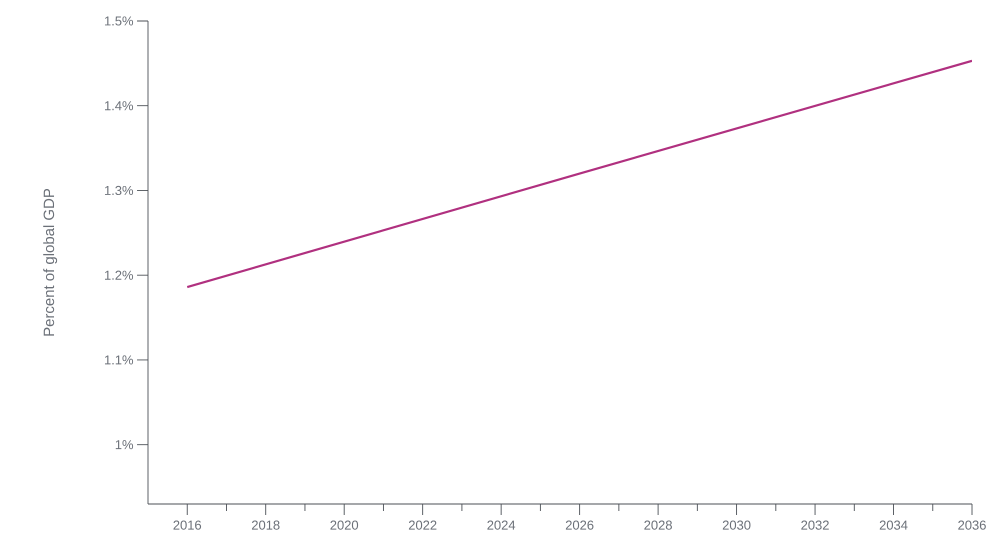 Image resolution: width=989 pixels, height=551 pixels. Describe the element at coordinates (422, 525) in the screenshot. I see `x-tick-label: 2022` at that location.